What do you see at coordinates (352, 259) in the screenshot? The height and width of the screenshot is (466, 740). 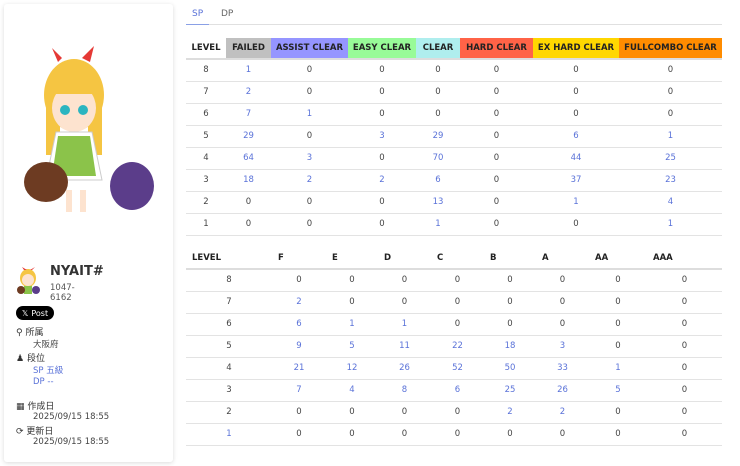 I see `column-header: E` at bounding box center [352, 259].